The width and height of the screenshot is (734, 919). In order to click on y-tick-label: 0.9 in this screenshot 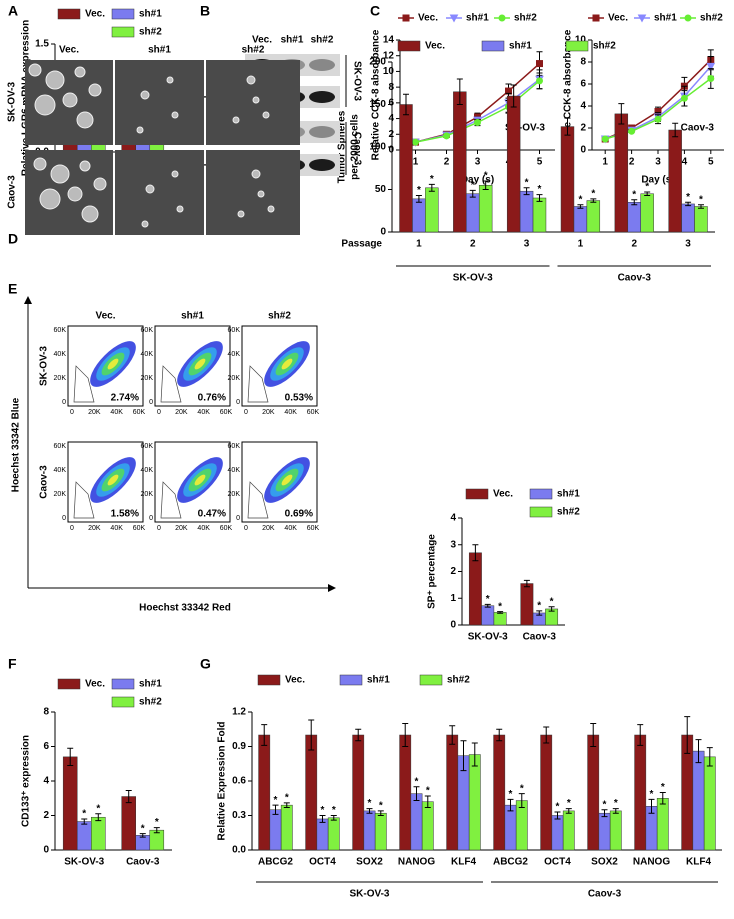, I will do `click(239, 746)`.